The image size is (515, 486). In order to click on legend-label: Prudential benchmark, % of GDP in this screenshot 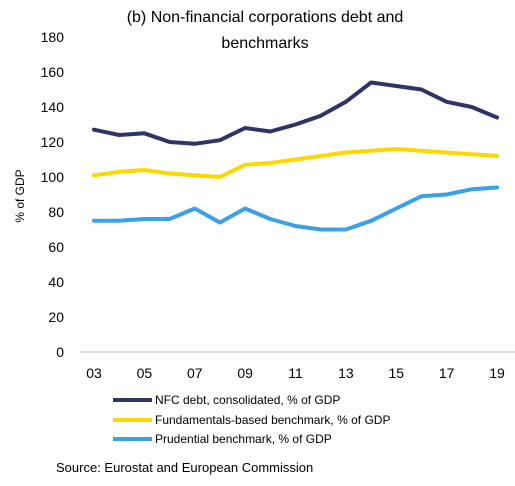, I will do `click(243, 439)`.